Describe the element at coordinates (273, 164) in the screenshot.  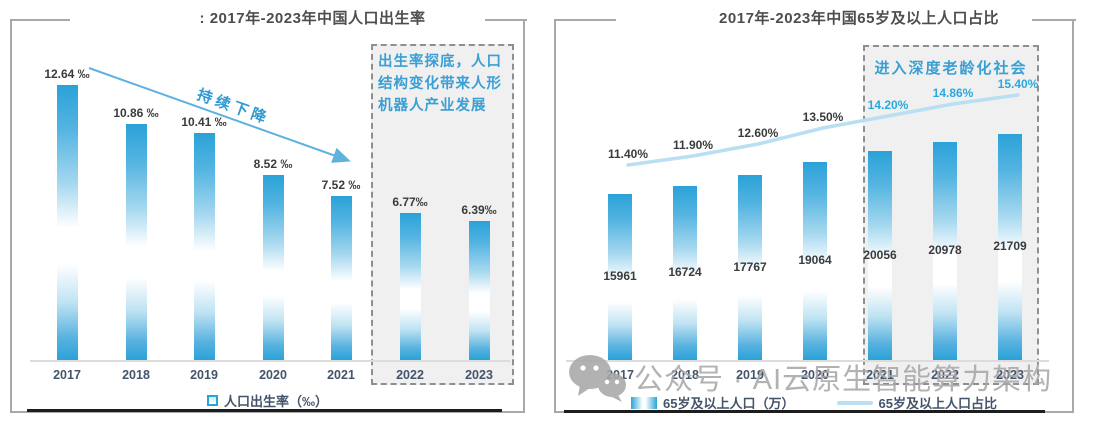
I see `bar-value-label: 8.52 ‰` at that location.